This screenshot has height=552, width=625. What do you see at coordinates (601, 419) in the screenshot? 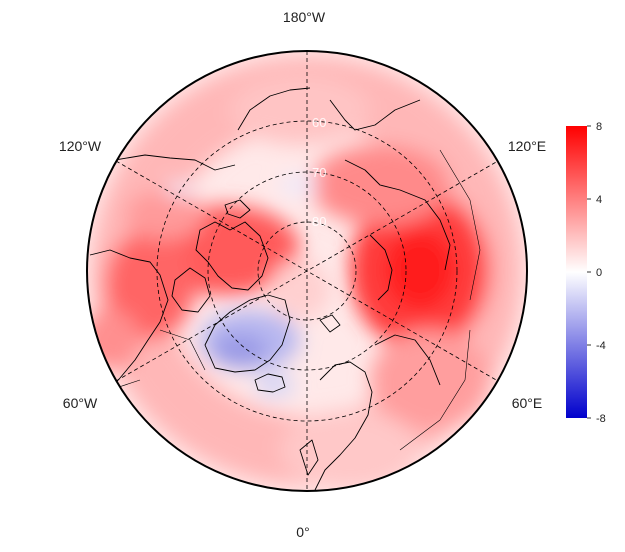
I see `colorbar-tick-neg8: -8` at bounding box center [601, 419].